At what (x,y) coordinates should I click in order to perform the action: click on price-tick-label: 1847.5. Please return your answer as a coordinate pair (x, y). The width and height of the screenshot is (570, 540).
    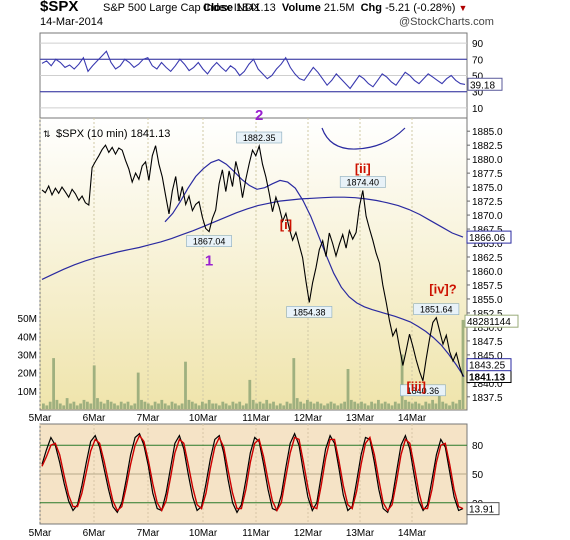
    Looking at the image, I should click on (487, 342).